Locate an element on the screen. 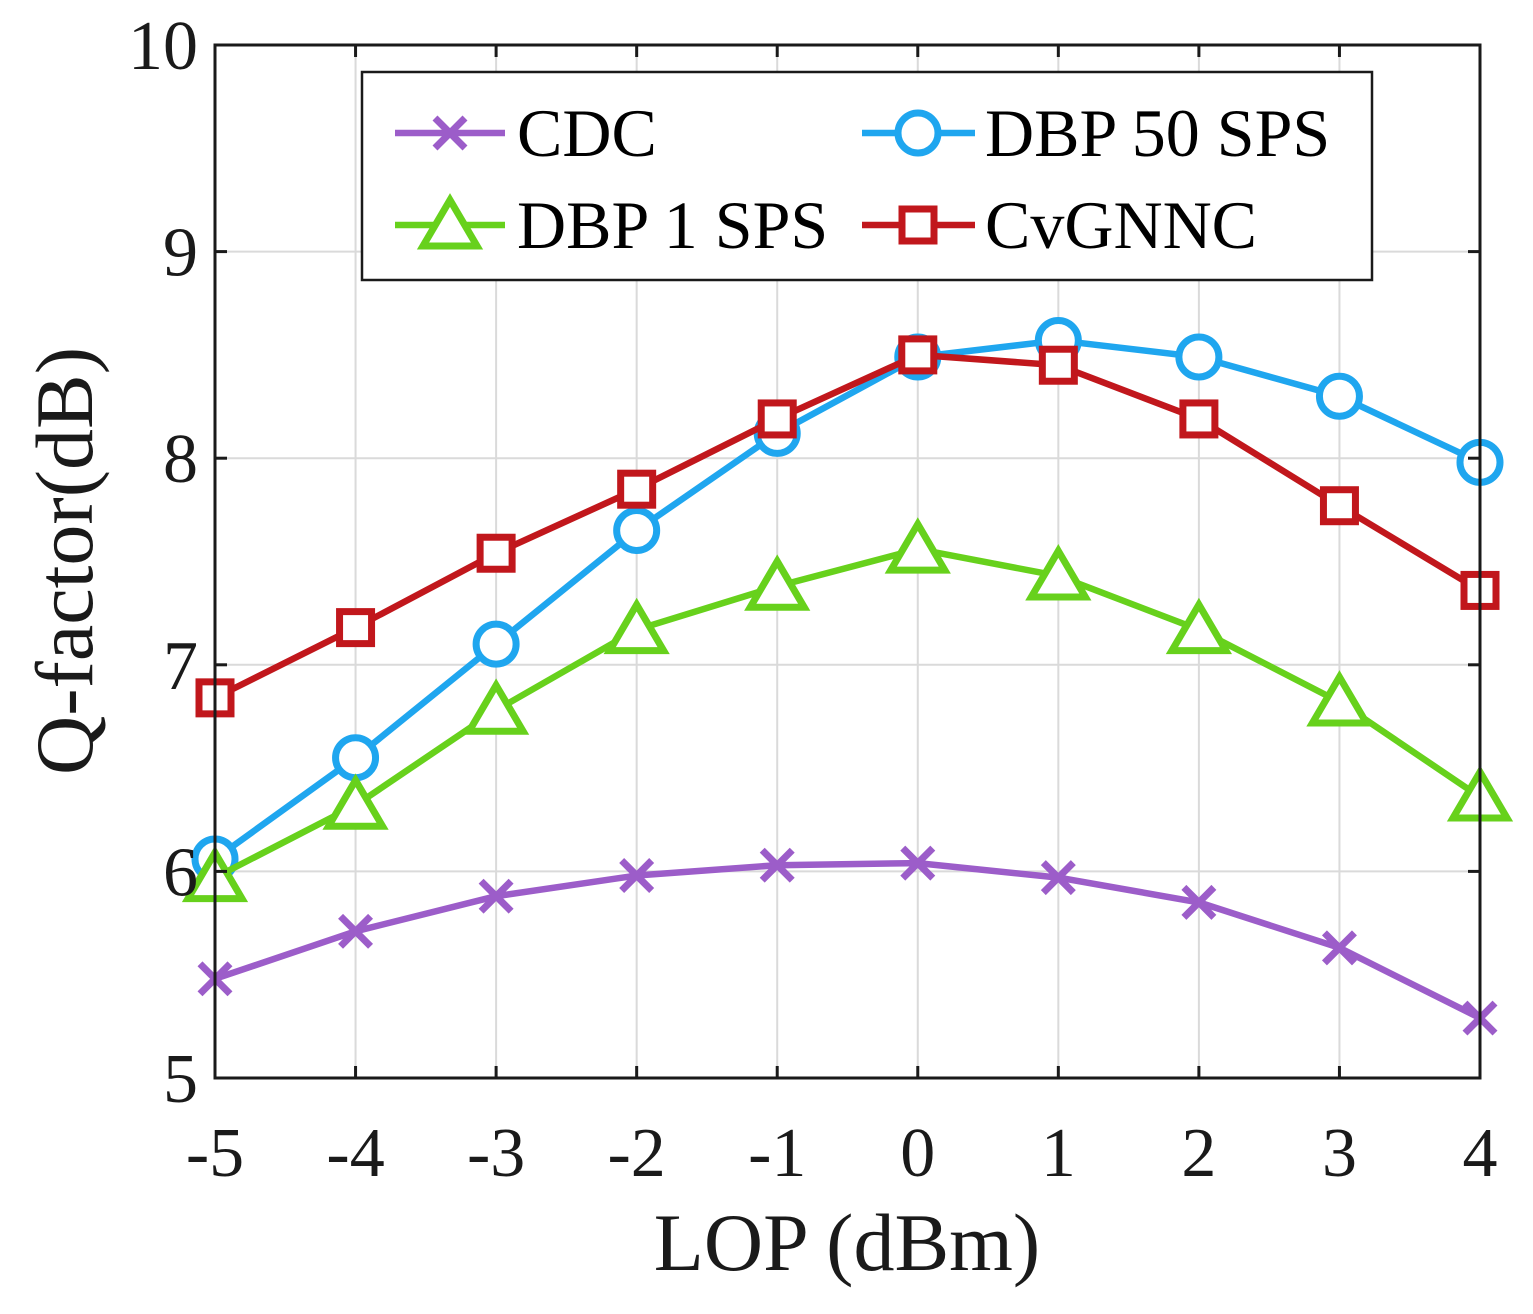  legend-entry-cvgnnc: CvGNNC is located at coordinates (1059, 225).